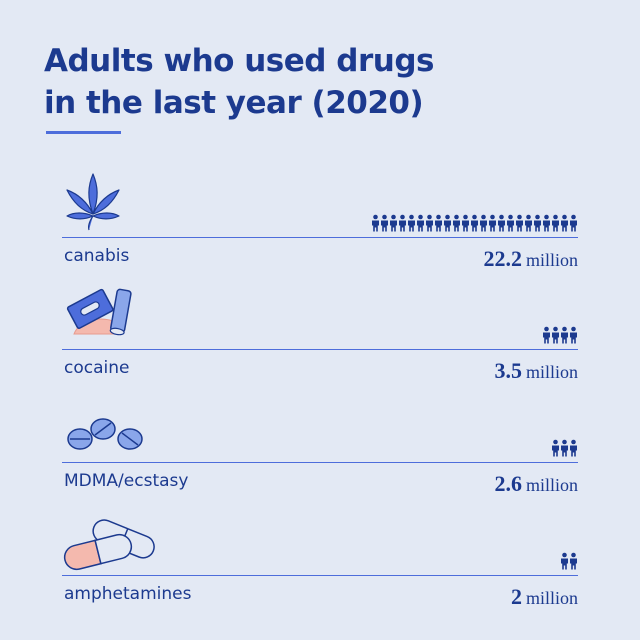  I want to click on value-number: 2.6, so click(508, 483).